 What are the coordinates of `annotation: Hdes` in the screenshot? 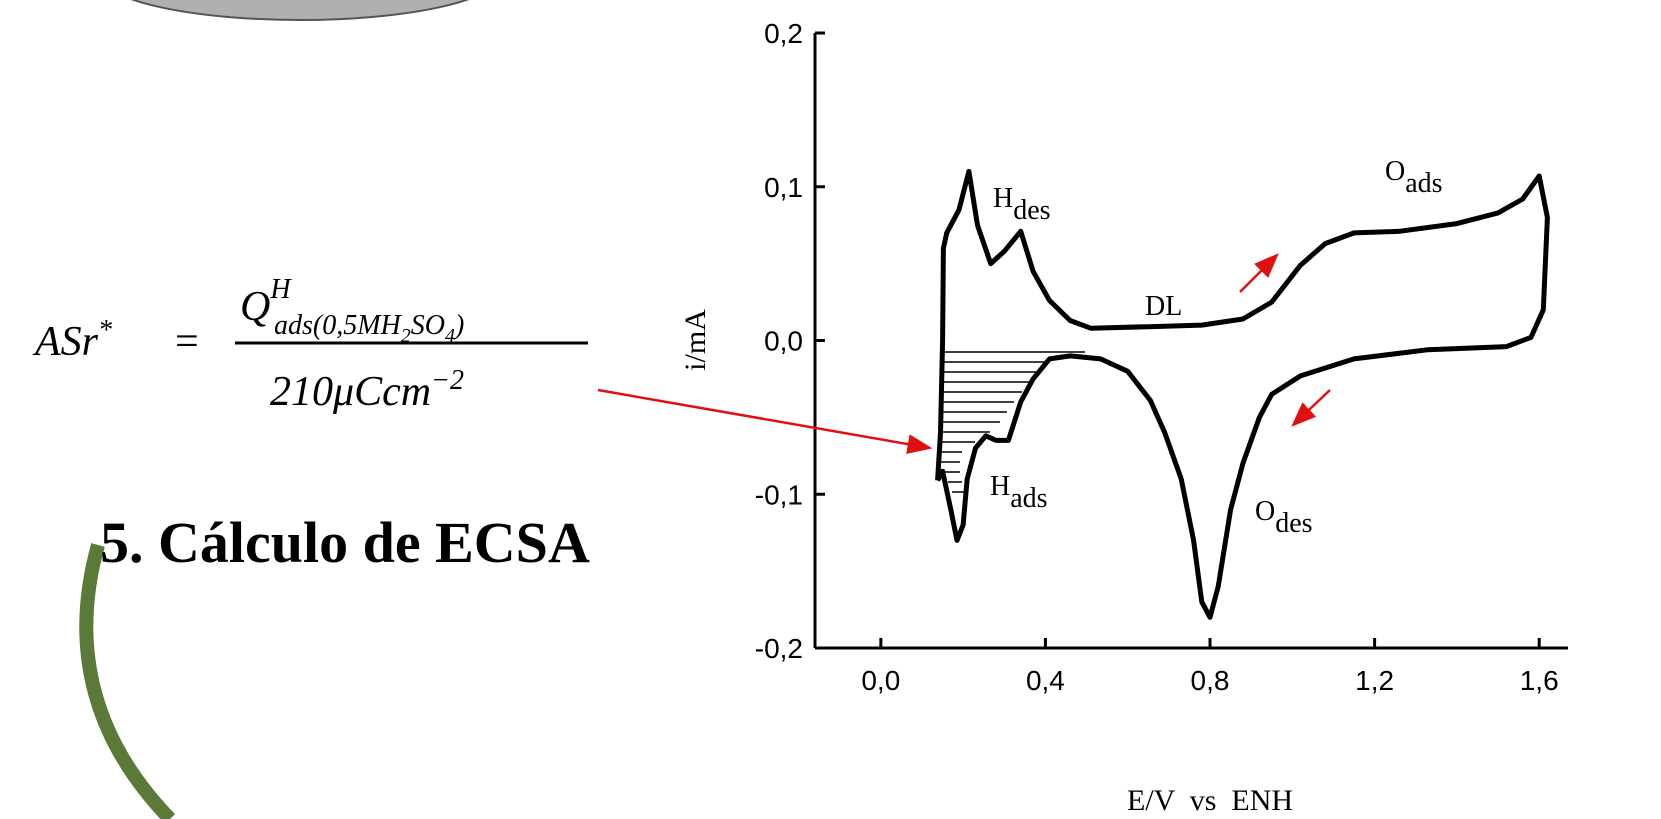 It's located at (1022, 204).